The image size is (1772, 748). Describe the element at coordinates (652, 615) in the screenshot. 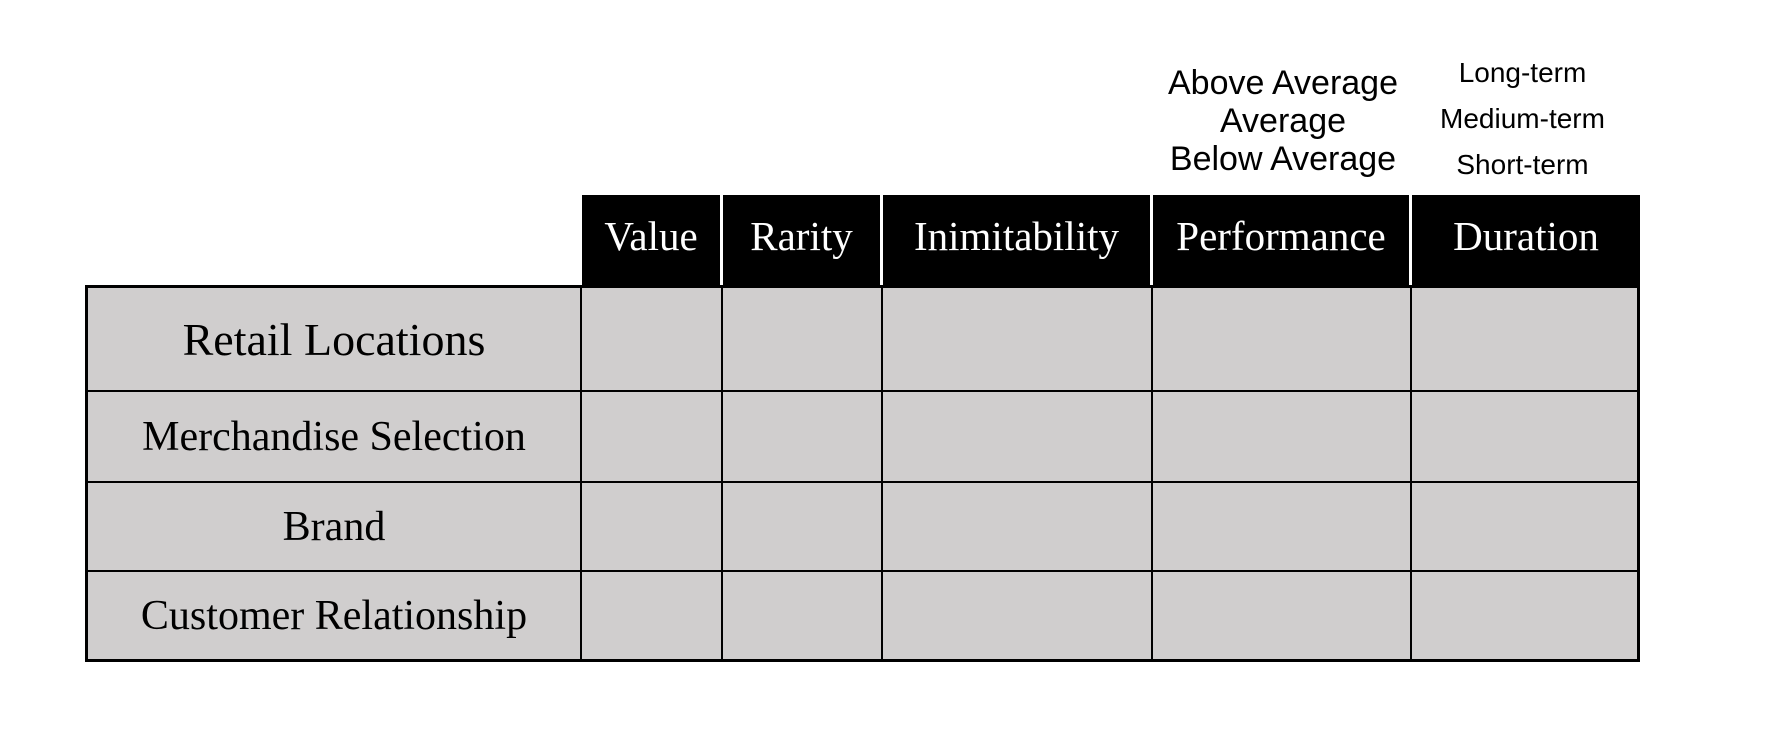

I see `table-cell-customer-value` at that location.